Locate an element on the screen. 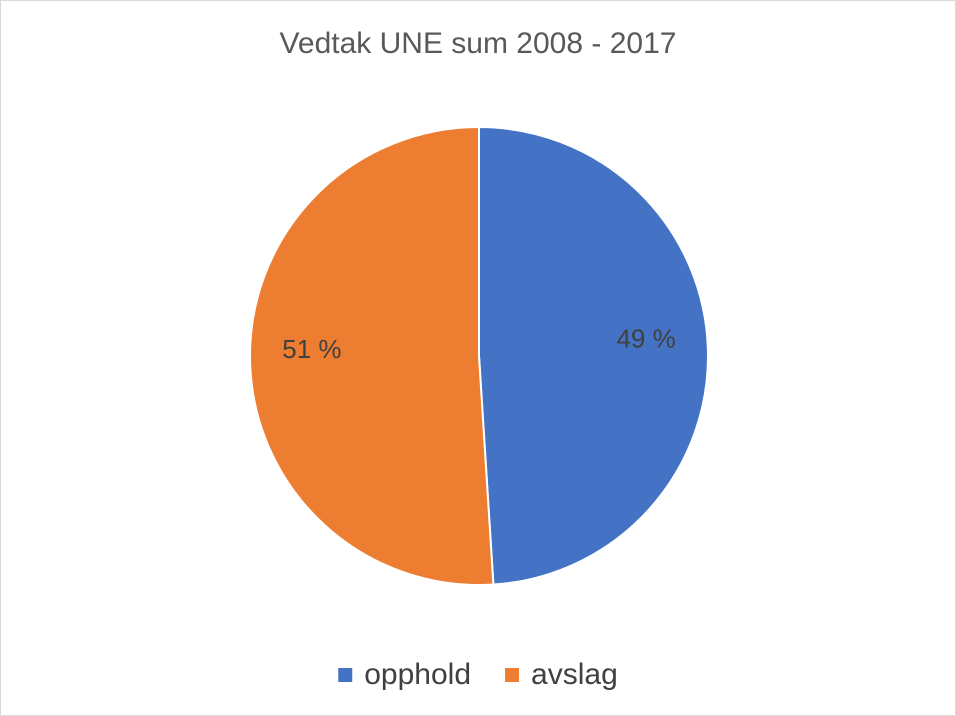 The image size is (956, 716). data-label: 49 % is located at coordinates (645, 339).